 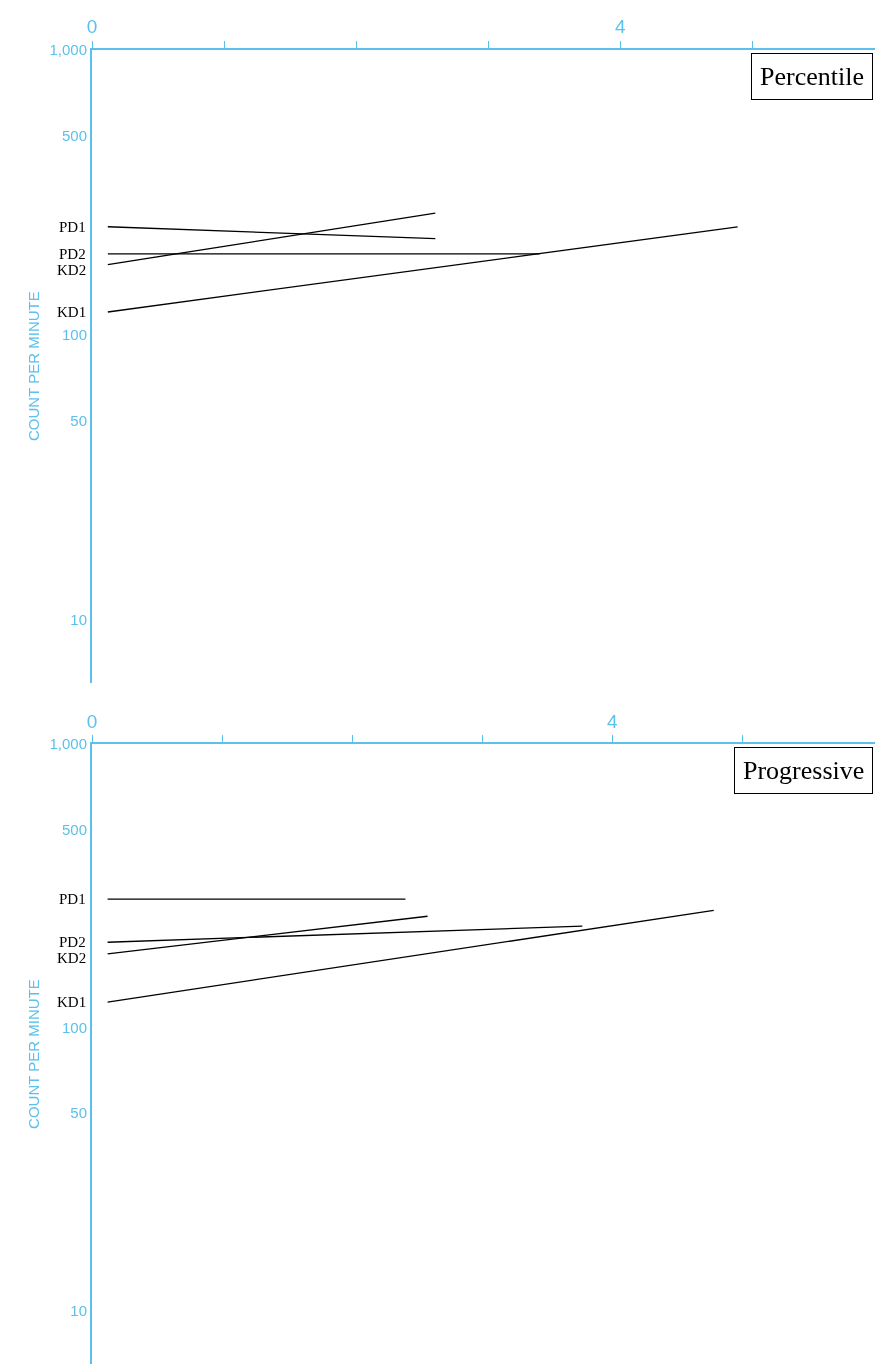 What do you see at coordinates (812, 76) in the screenshot?
I see `annotation: Percentile` at bounding box center [812, 76].